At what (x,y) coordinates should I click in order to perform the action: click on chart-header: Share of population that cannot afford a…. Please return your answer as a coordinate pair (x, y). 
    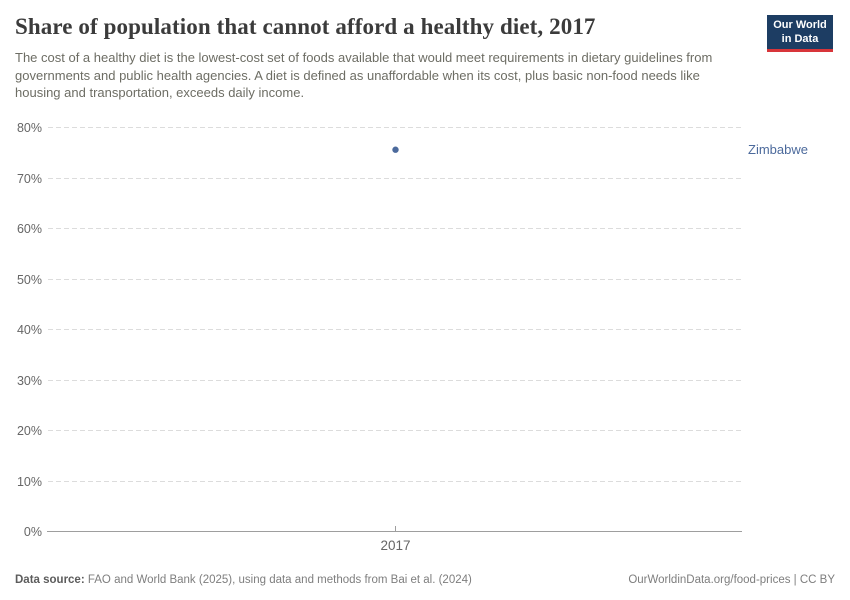
    Looking at the image, I should click on (425, 58).